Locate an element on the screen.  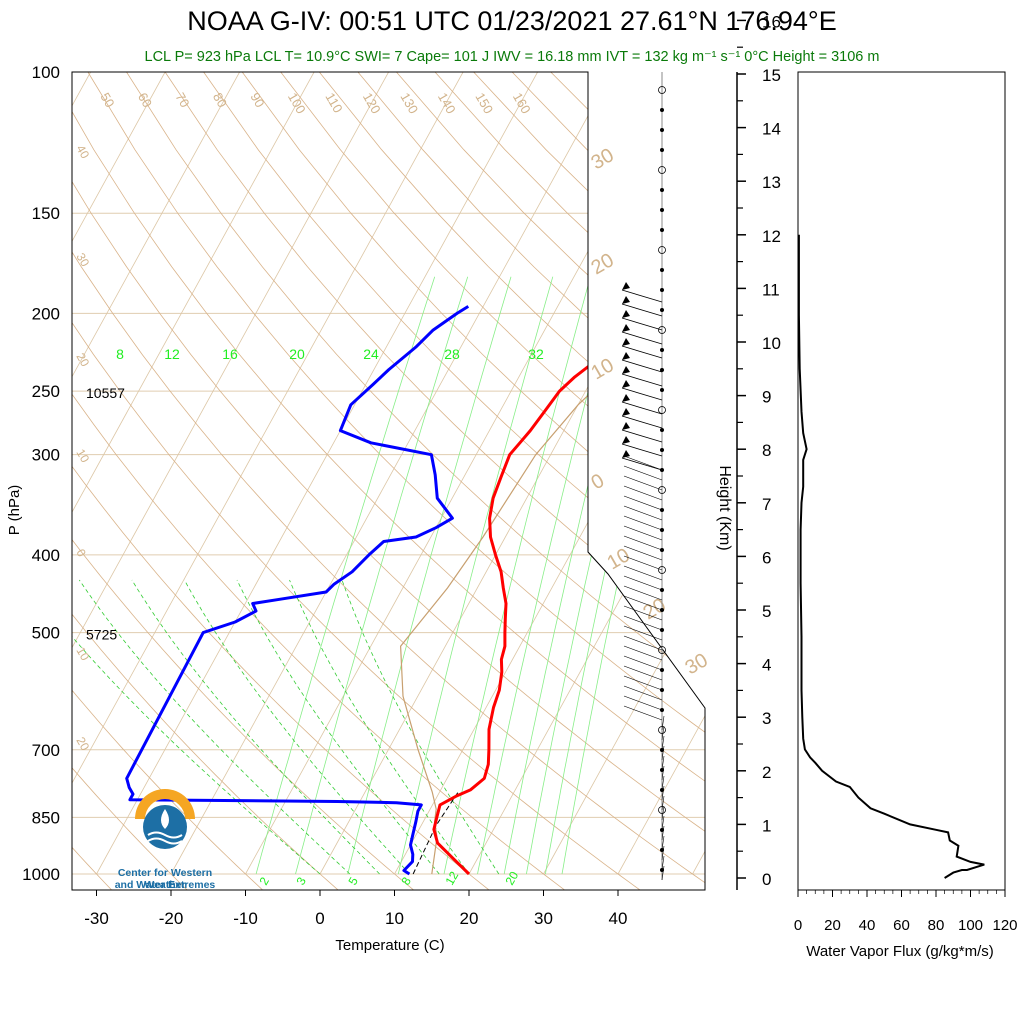
y-tick-label: 400 is located at coordinates (46, 555).